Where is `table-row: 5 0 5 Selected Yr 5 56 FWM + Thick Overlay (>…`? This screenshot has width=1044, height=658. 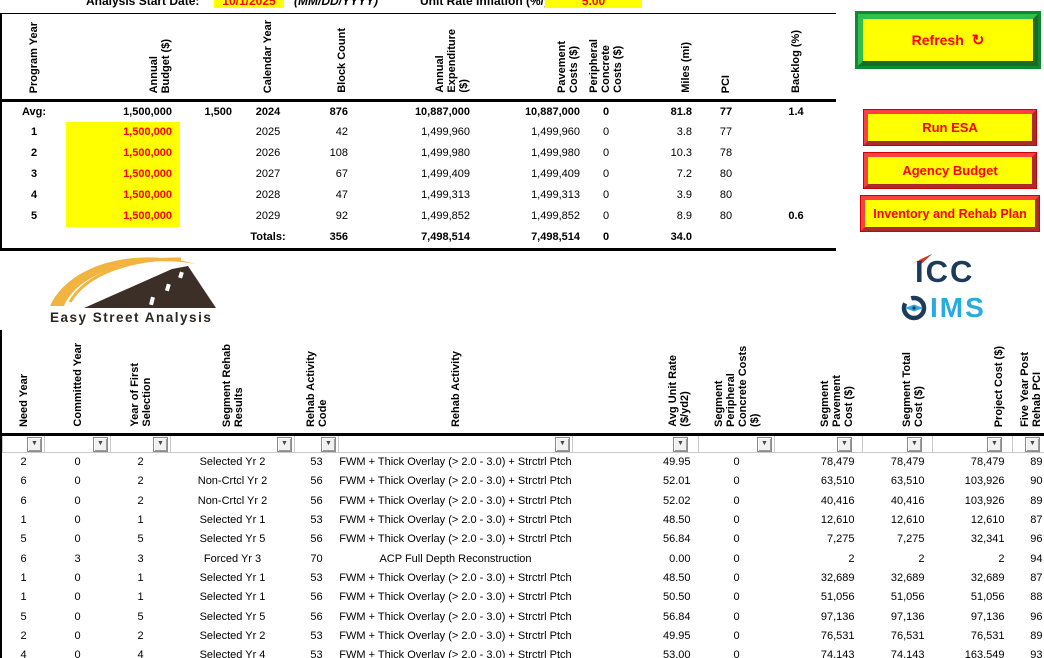
table-row: 5 0 5 Selected Yr 5 56 FWM + Thick Overlay (>… is located at coordinates (523, 539).